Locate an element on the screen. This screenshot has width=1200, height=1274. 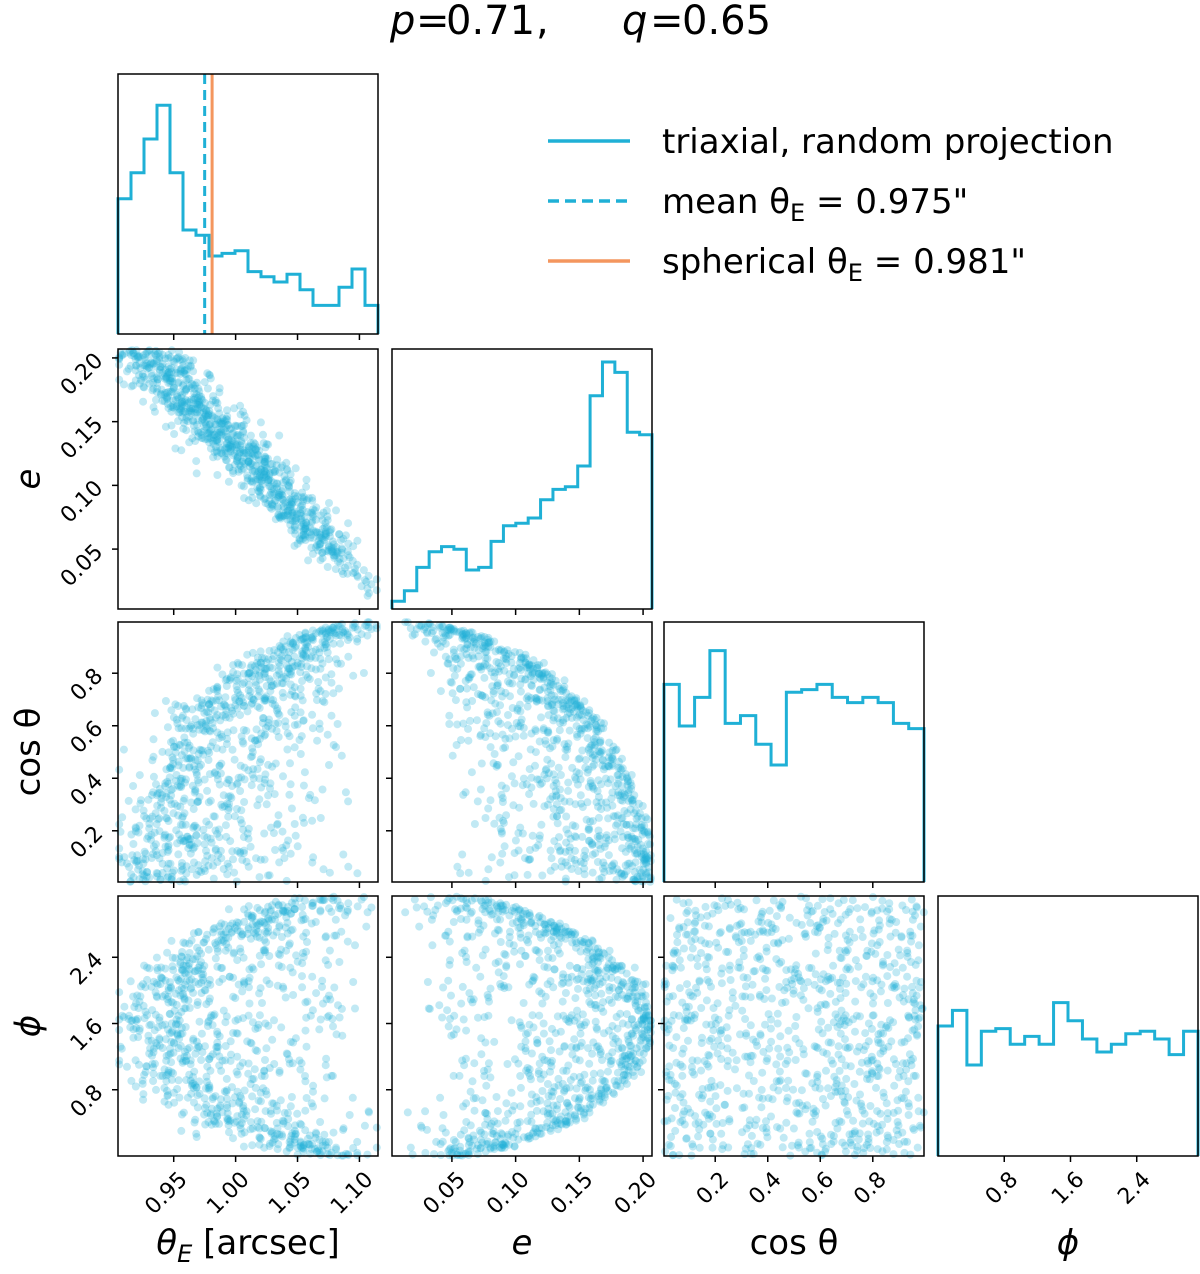
histogram-e is located at coordinates (522, 484).